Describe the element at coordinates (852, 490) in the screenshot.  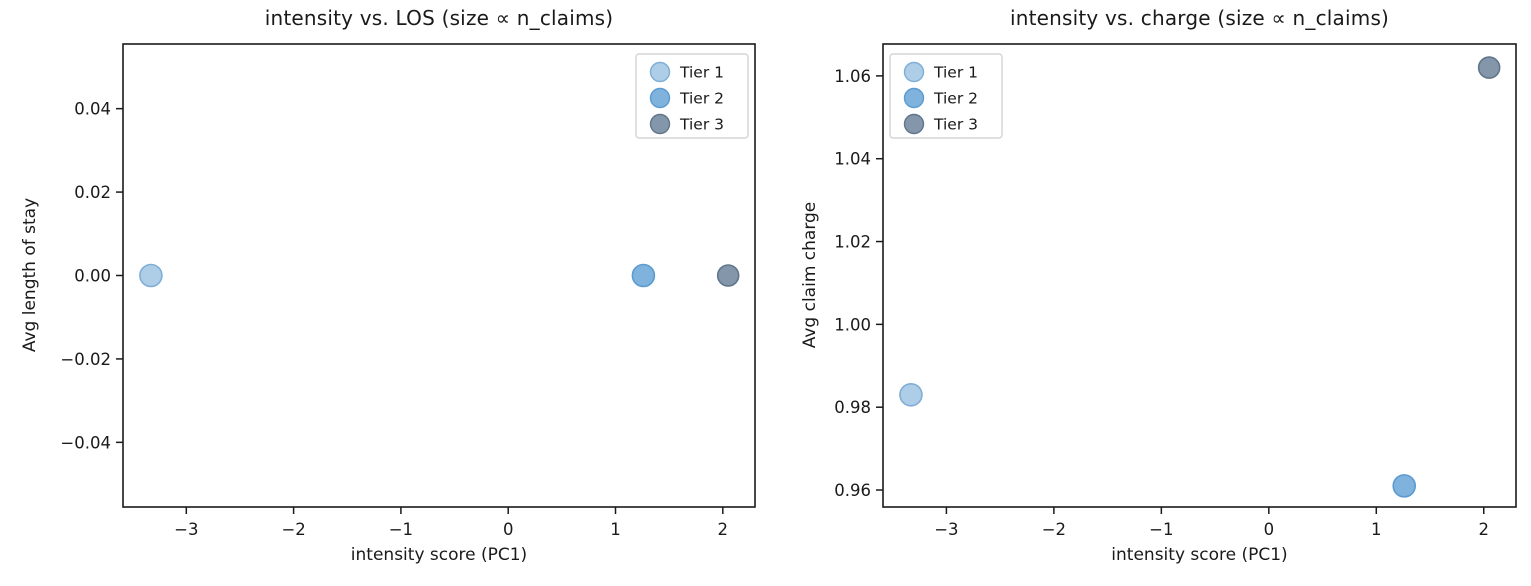
I see `y-tick-label: 0.96` at that location.